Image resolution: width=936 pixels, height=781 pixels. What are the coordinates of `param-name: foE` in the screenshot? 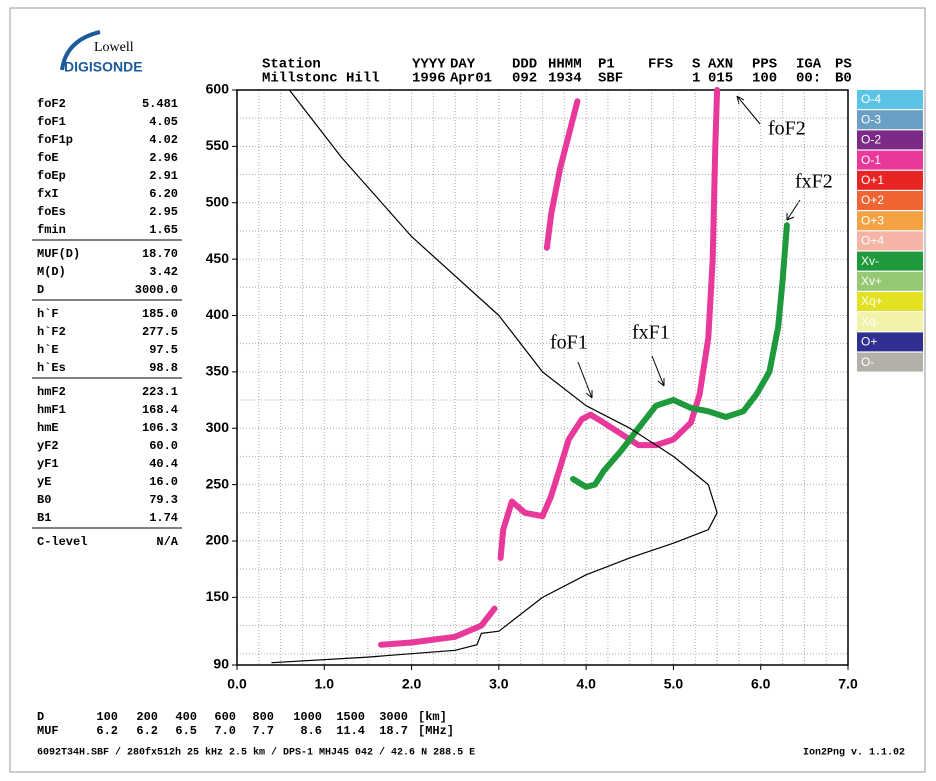 It's located at (48, 158).